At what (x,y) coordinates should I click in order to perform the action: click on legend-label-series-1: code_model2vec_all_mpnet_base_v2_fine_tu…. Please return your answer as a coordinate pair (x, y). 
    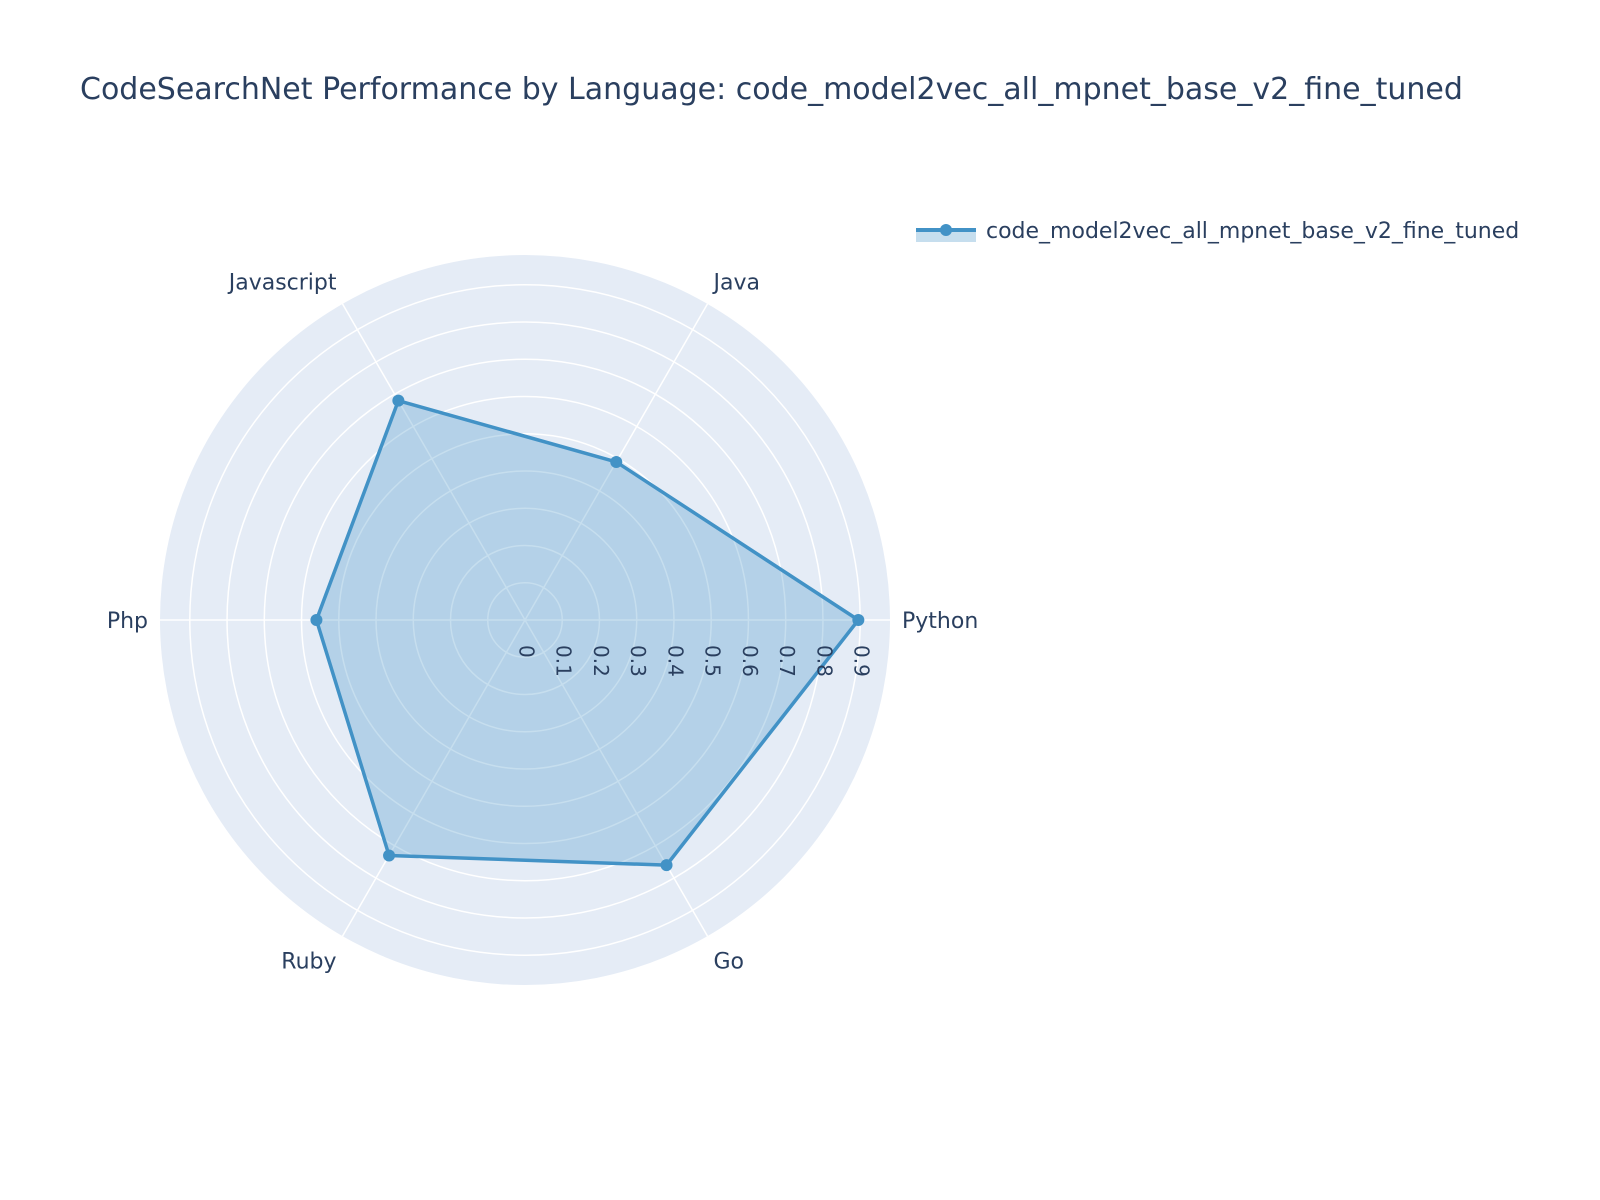
    Looking at the image, I should click on (1252, 231).